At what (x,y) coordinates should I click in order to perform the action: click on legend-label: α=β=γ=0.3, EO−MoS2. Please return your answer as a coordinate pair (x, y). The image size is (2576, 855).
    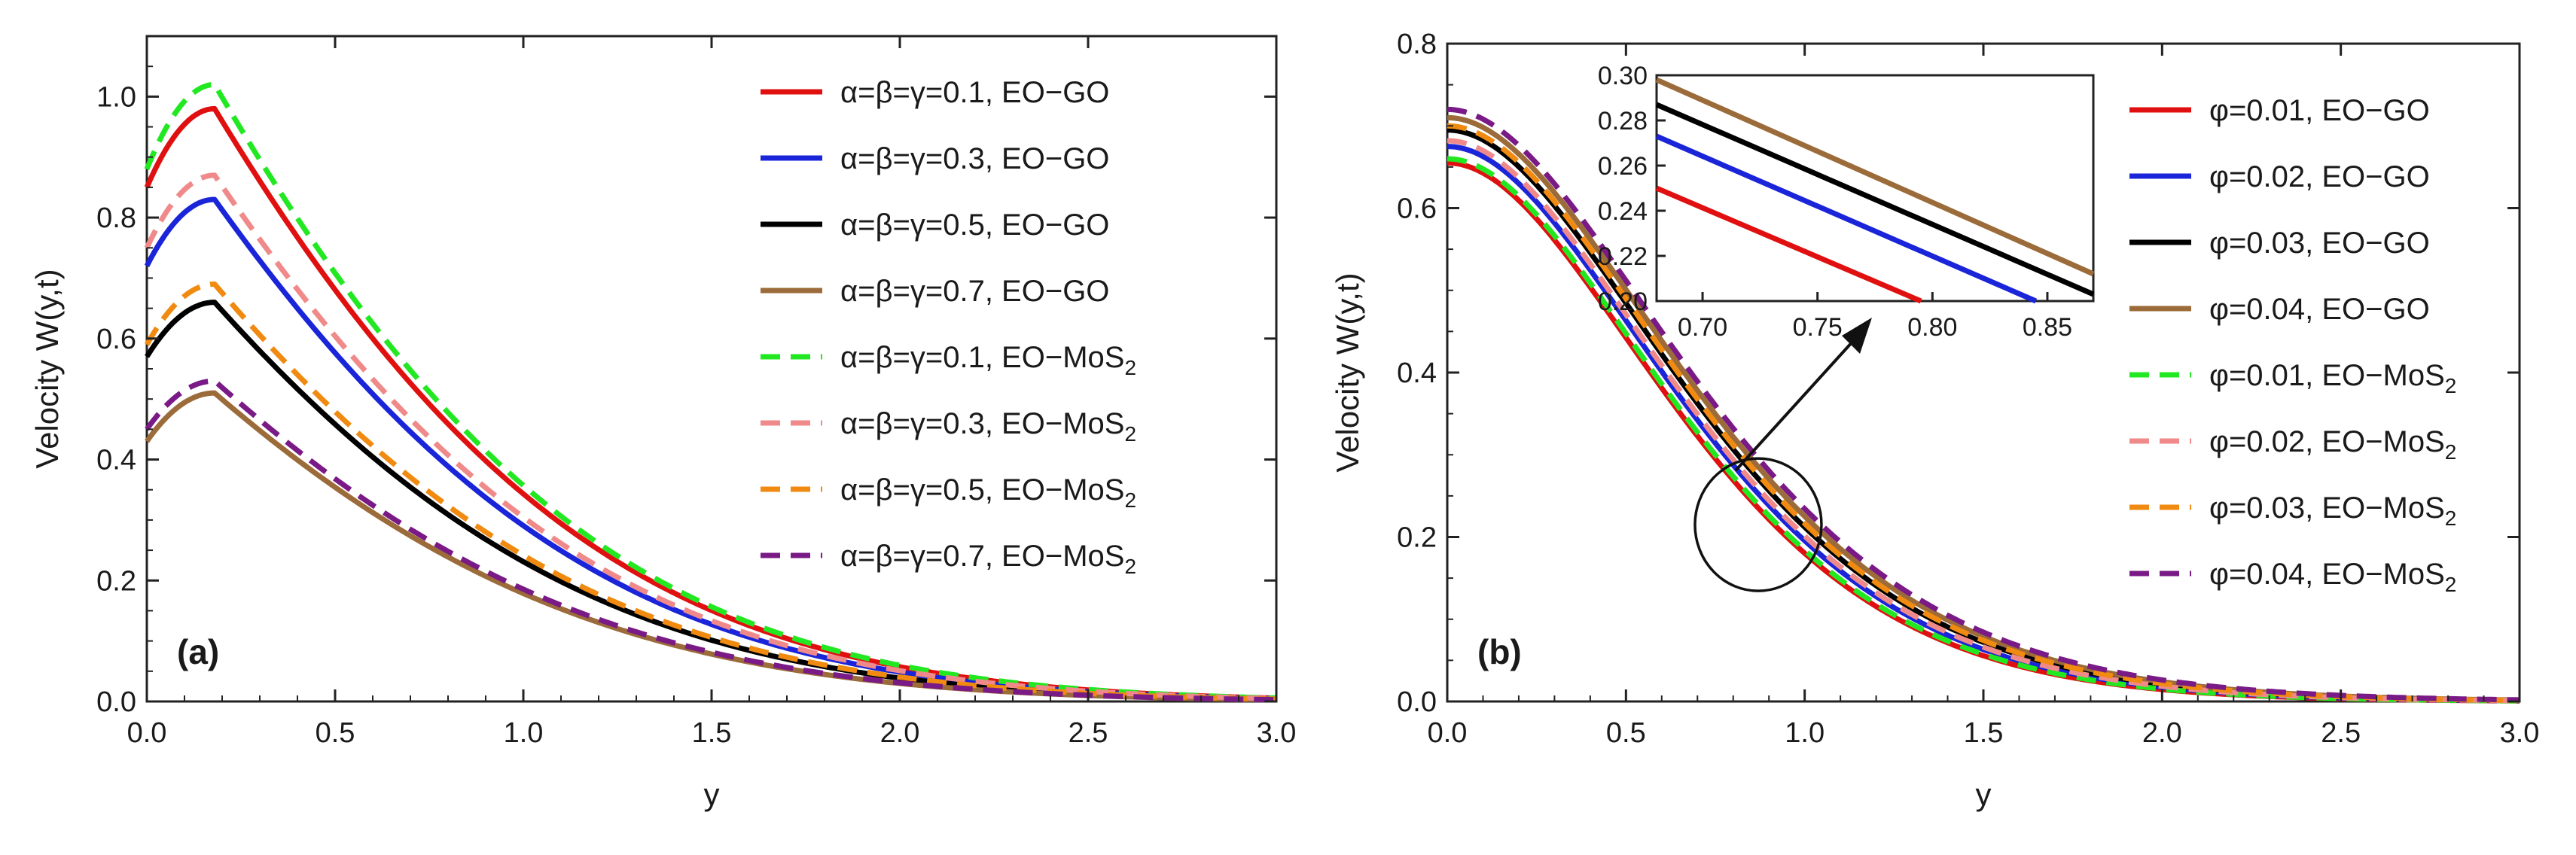
    Looking at the image, I should click on (988, 426).